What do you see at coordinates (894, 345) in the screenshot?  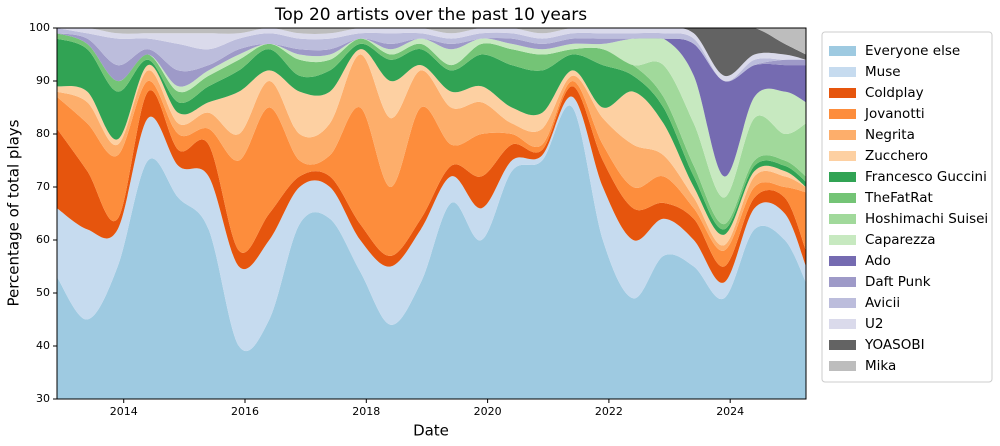 I see `legend-label: YOASOBI` at bounding box center [894, 345].